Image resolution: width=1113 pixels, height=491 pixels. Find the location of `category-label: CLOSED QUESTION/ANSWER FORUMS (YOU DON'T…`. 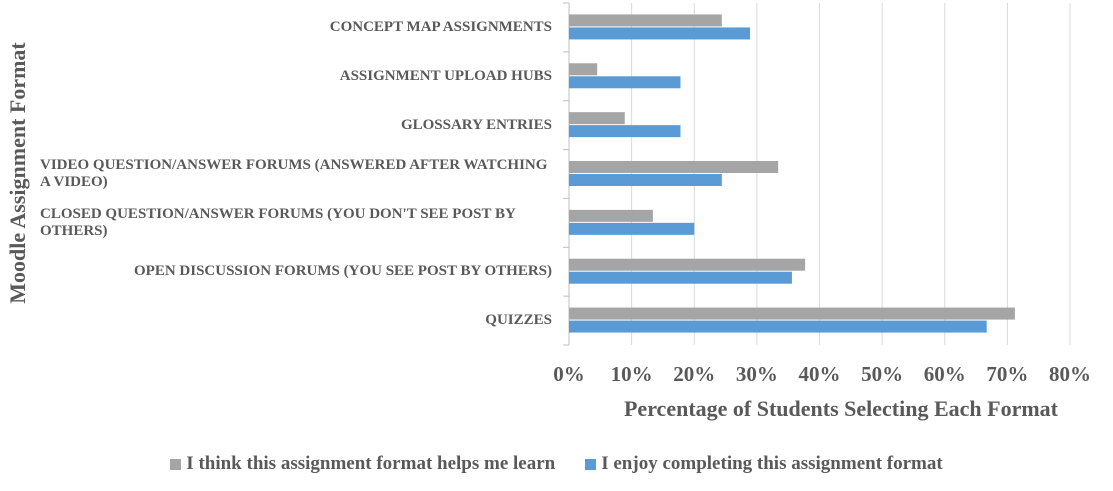

category-label: CLOSED QUESTION/ANSWER FORUMS (YOU DON'T… is located at coordinates (296, 222).